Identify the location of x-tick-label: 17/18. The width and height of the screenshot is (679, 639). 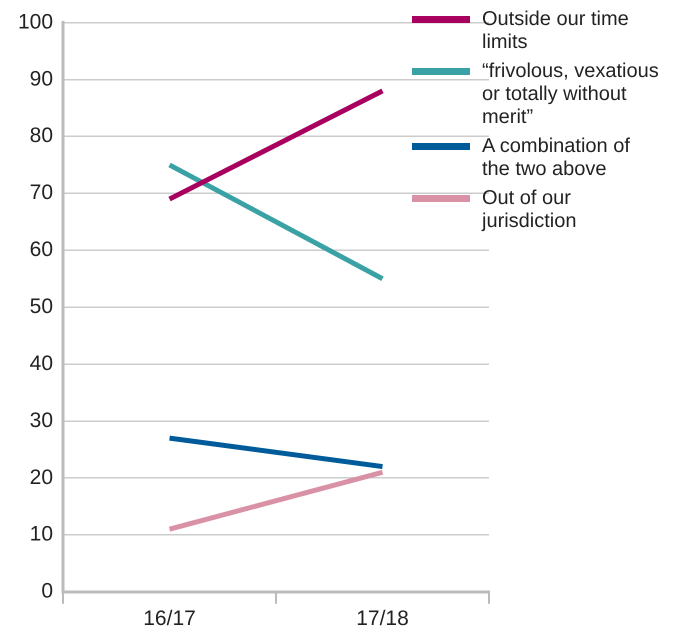
(382, 618).